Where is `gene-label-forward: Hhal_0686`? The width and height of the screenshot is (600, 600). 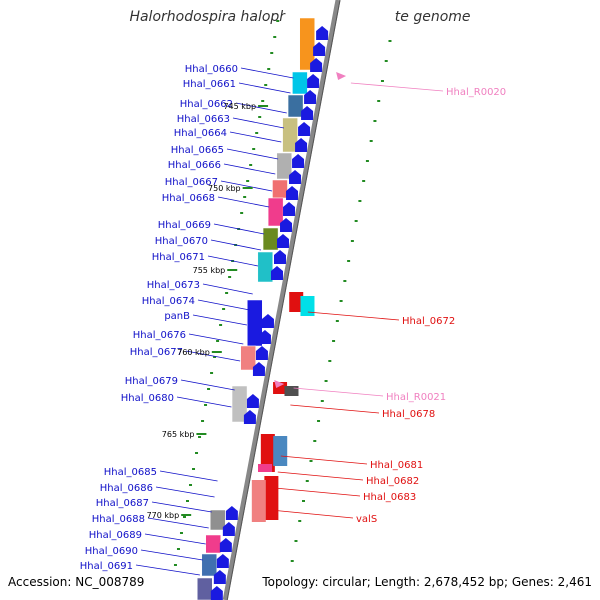
gene-label-forward: Hhal_0686 is located at coordinates (126, 488).